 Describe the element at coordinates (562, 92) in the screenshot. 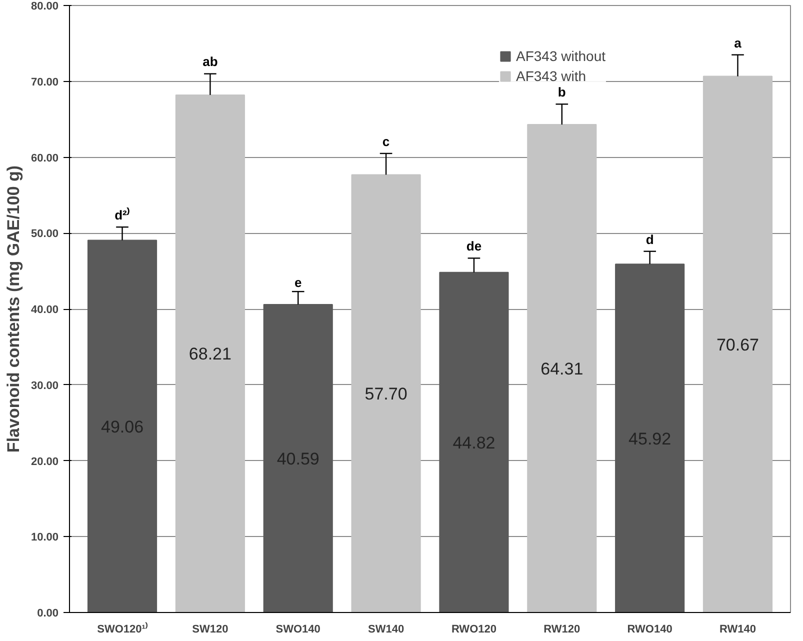

I see `annotation: b` at that location.